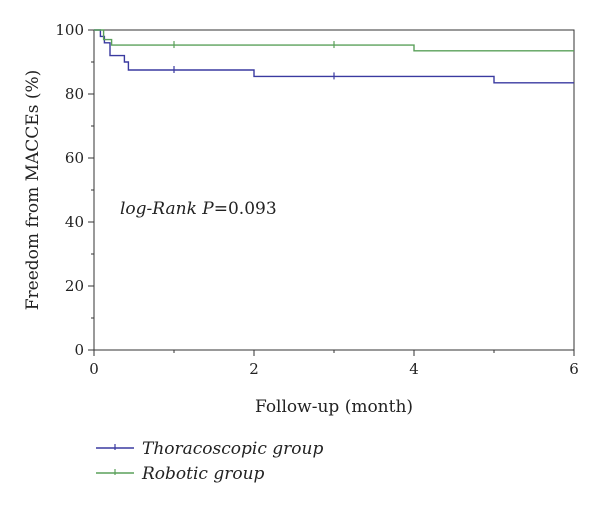 This screenshot has width=600, height=505. What do you see at coordinates (74, 158) in the screenshot?
I see `y-tick-label: 60` at bounding box center [74, 158].